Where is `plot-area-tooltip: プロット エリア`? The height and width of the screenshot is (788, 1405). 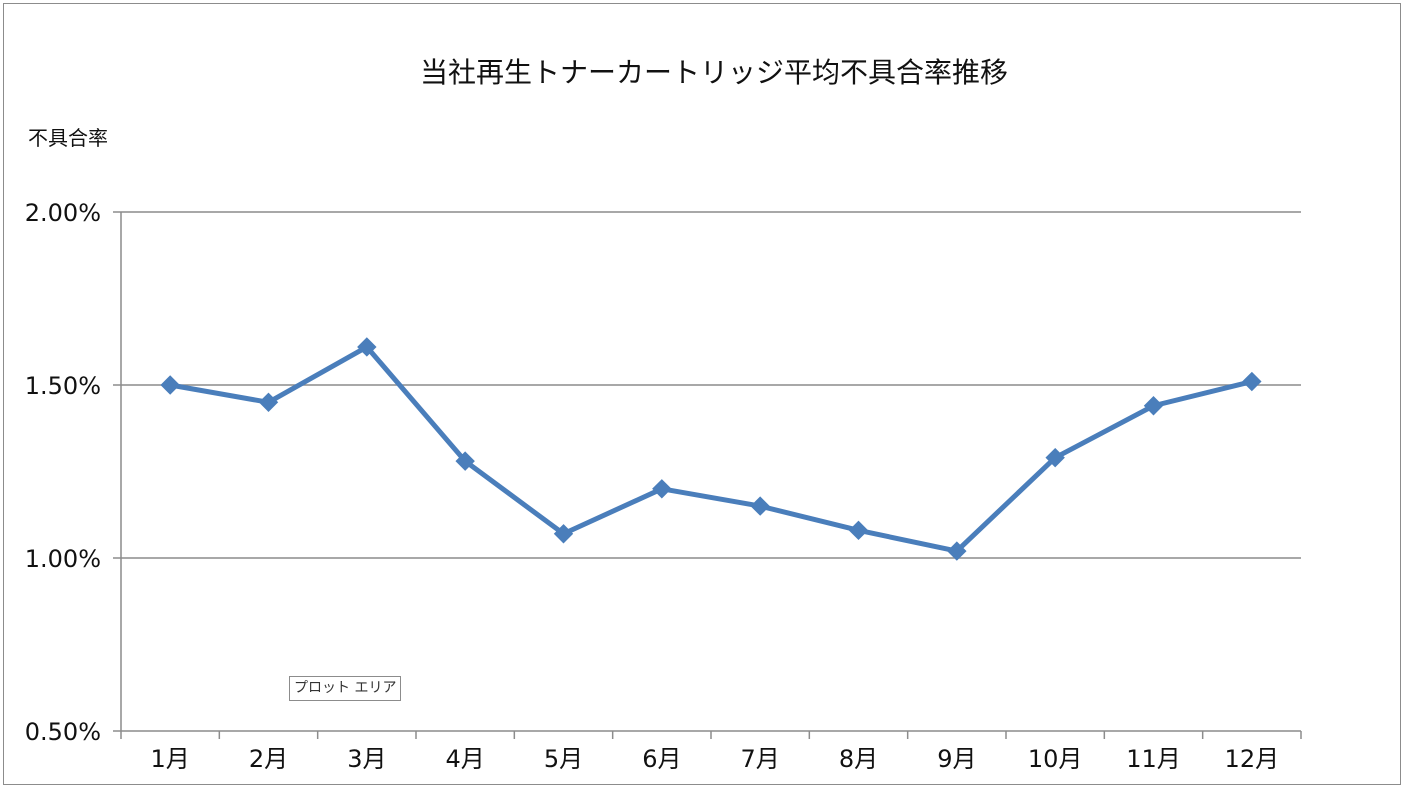 plot-area-tooltip: プロット エリア is located at coordinates (345, 688).